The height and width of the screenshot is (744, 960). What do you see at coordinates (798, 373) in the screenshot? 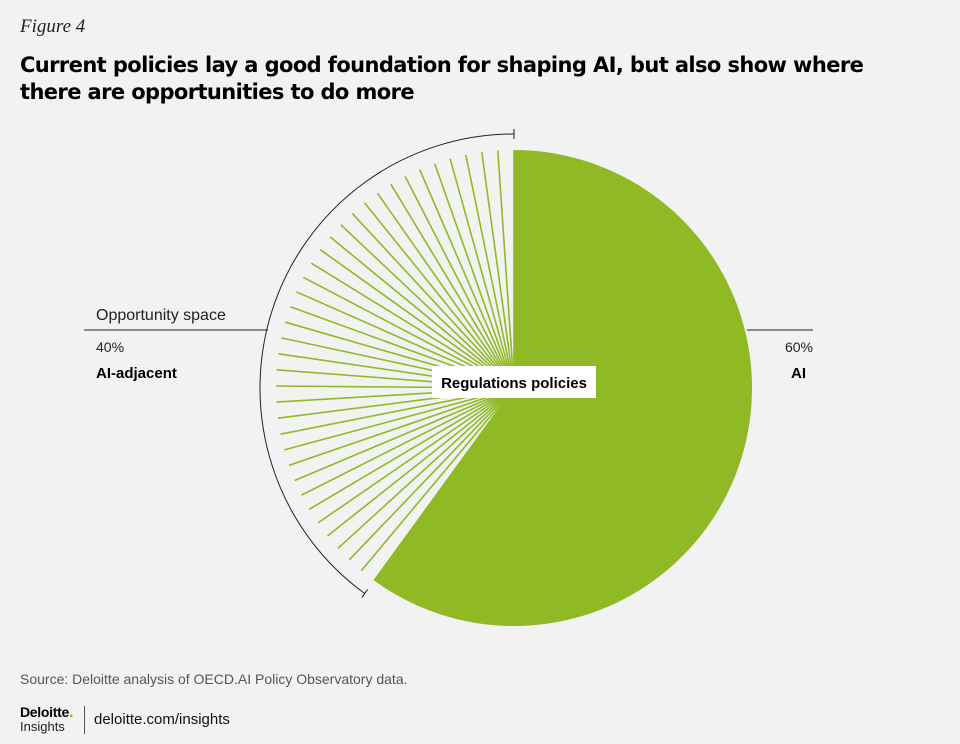
I see `ai-name-label: AI` at bounding box center [798, 373].